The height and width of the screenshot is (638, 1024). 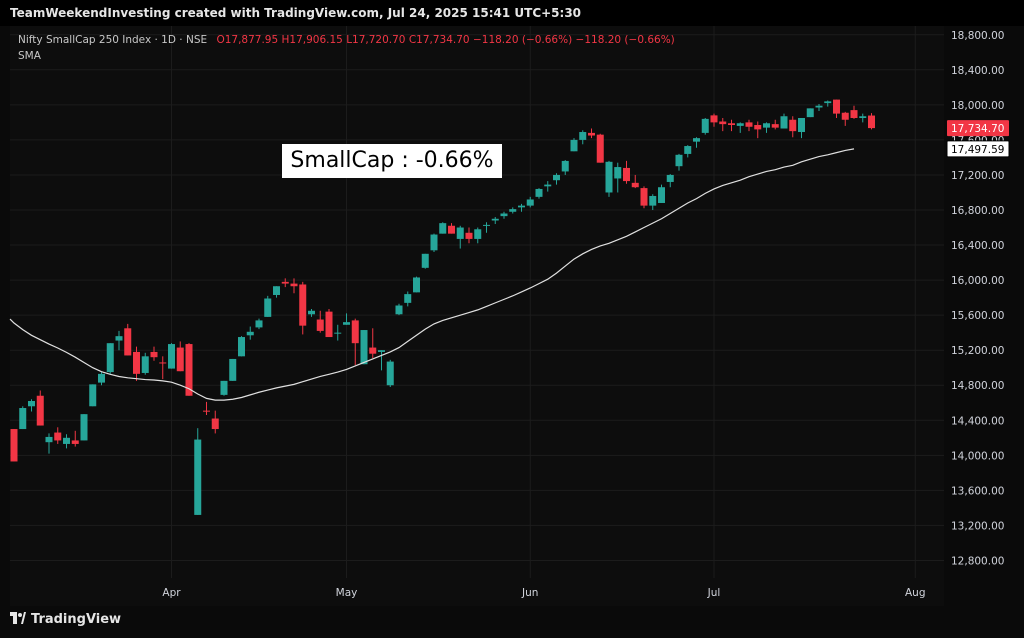 I want to click on indicator-label: SMA, so click(x=29, y=56).